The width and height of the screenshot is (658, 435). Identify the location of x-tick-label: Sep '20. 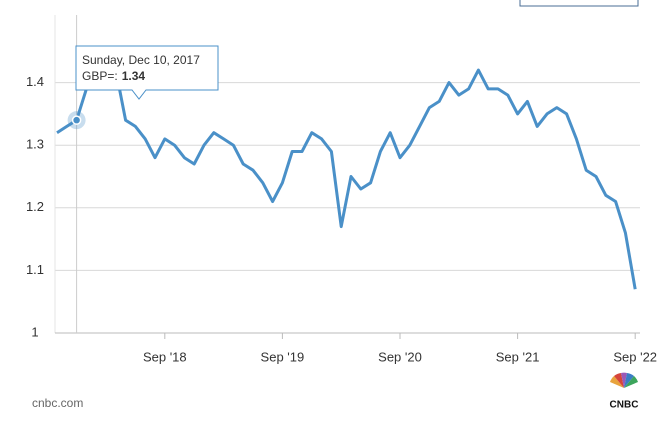
(400, 356).